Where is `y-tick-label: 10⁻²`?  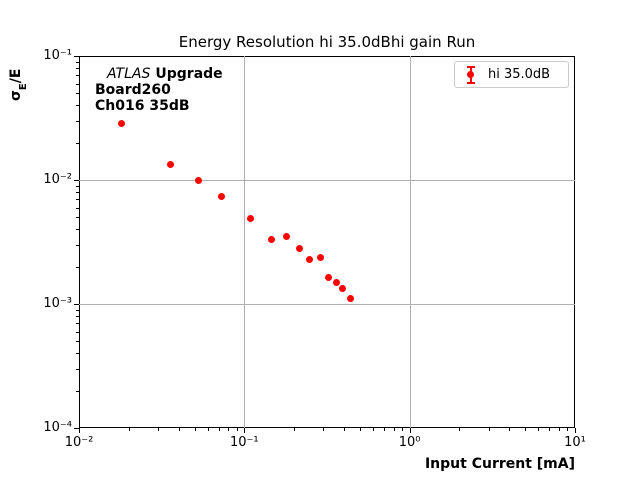 y-tick-label: 10⁻² is located at coordinates (57, 179).